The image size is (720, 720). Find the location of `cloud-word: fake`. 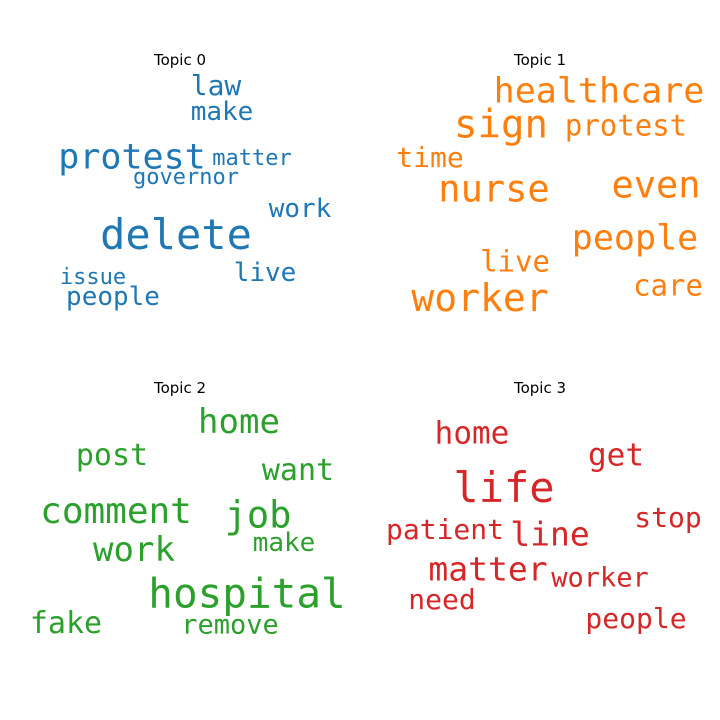

cloud-word: fake is located at coordinates (66, 623).